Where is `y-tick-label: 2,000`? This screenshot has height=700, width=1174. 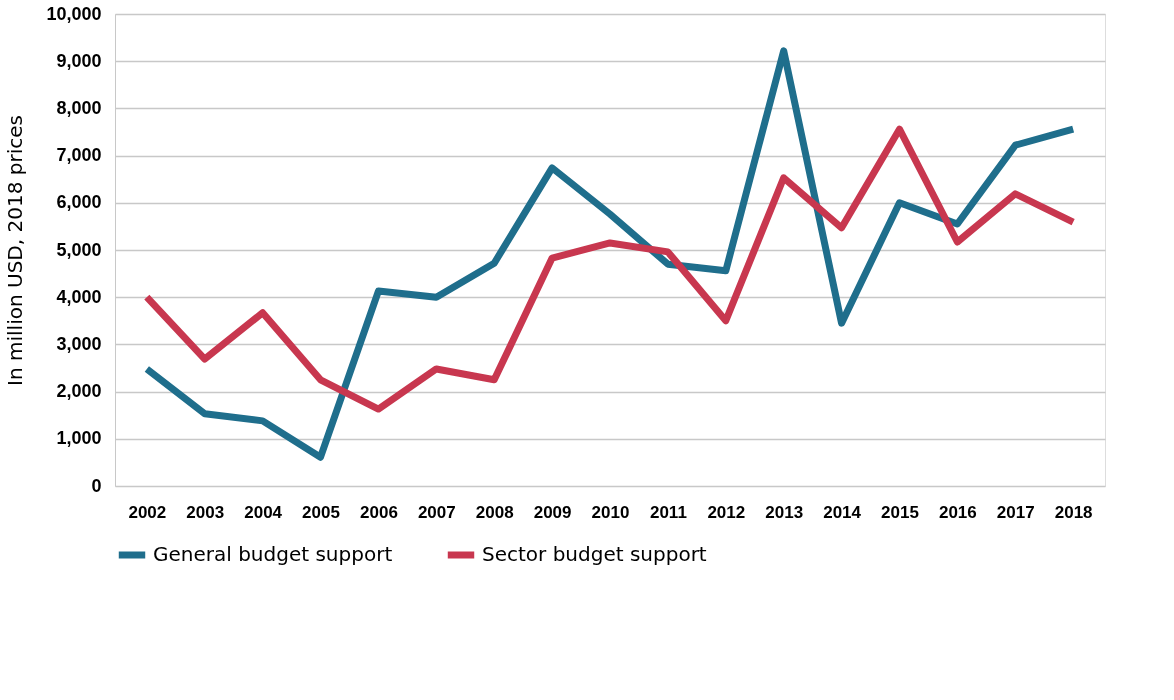 y-tick-label: 2,000 is located at coordinates (79, 391).